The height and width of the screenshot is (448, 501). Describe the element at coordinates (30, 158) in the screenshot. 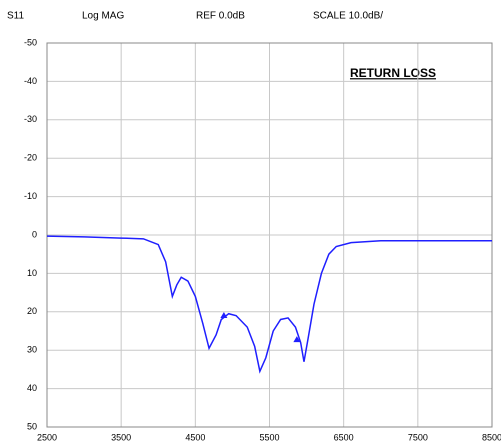

I see `y-tick-label: -20` at that location.